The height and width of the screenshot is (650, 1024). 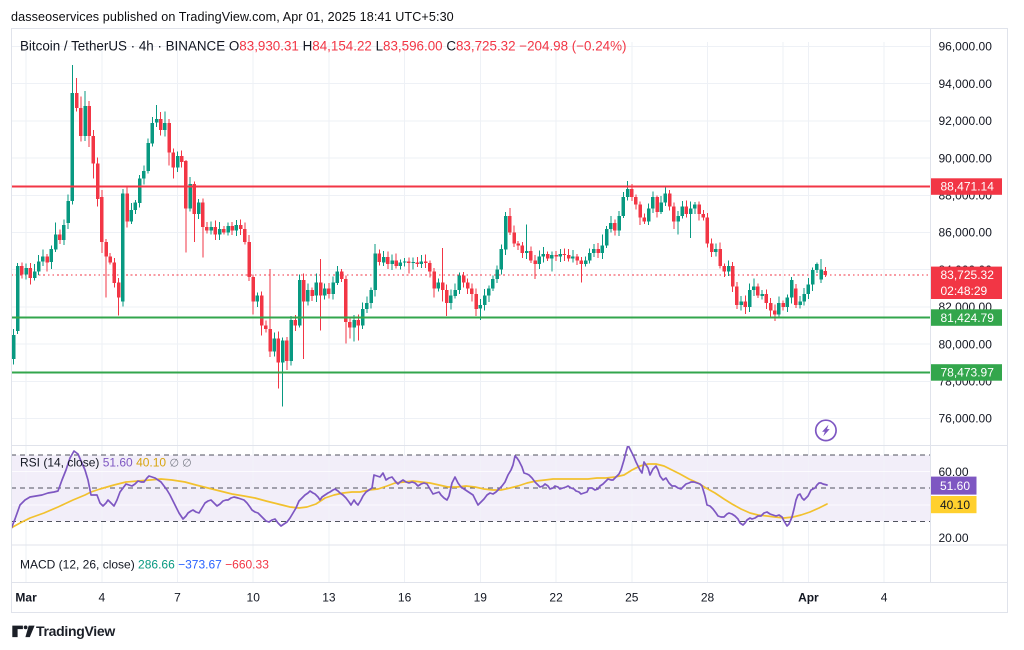 I want to click on svg-text: 40.10, so click(x=955, y=505).